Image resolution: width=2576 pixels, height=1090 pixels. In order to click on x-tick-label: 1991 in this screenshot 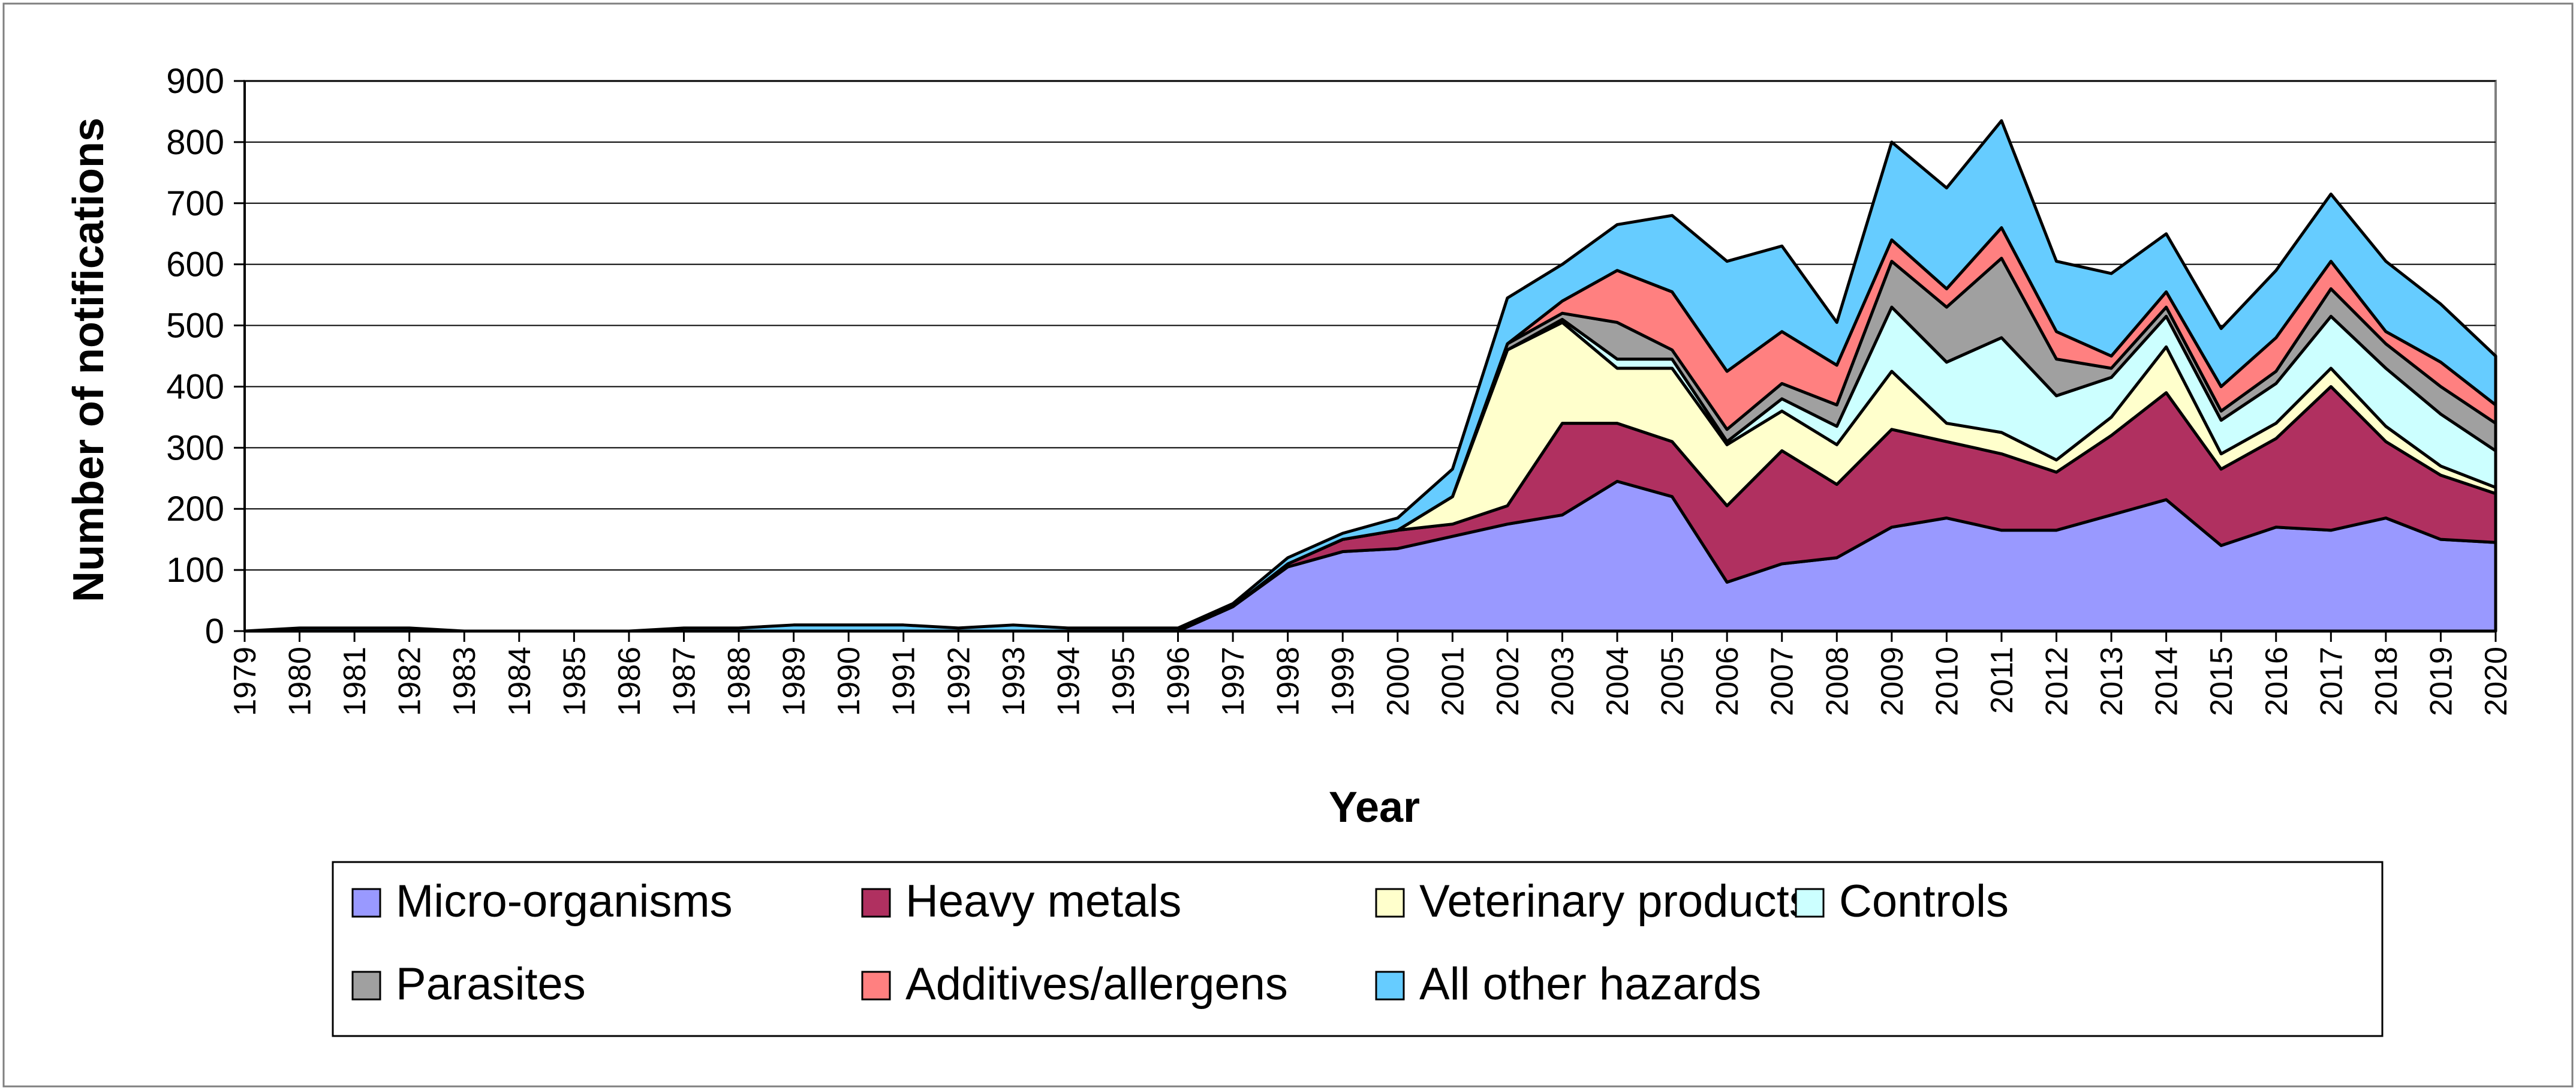, I will do `click(904, 681)`.